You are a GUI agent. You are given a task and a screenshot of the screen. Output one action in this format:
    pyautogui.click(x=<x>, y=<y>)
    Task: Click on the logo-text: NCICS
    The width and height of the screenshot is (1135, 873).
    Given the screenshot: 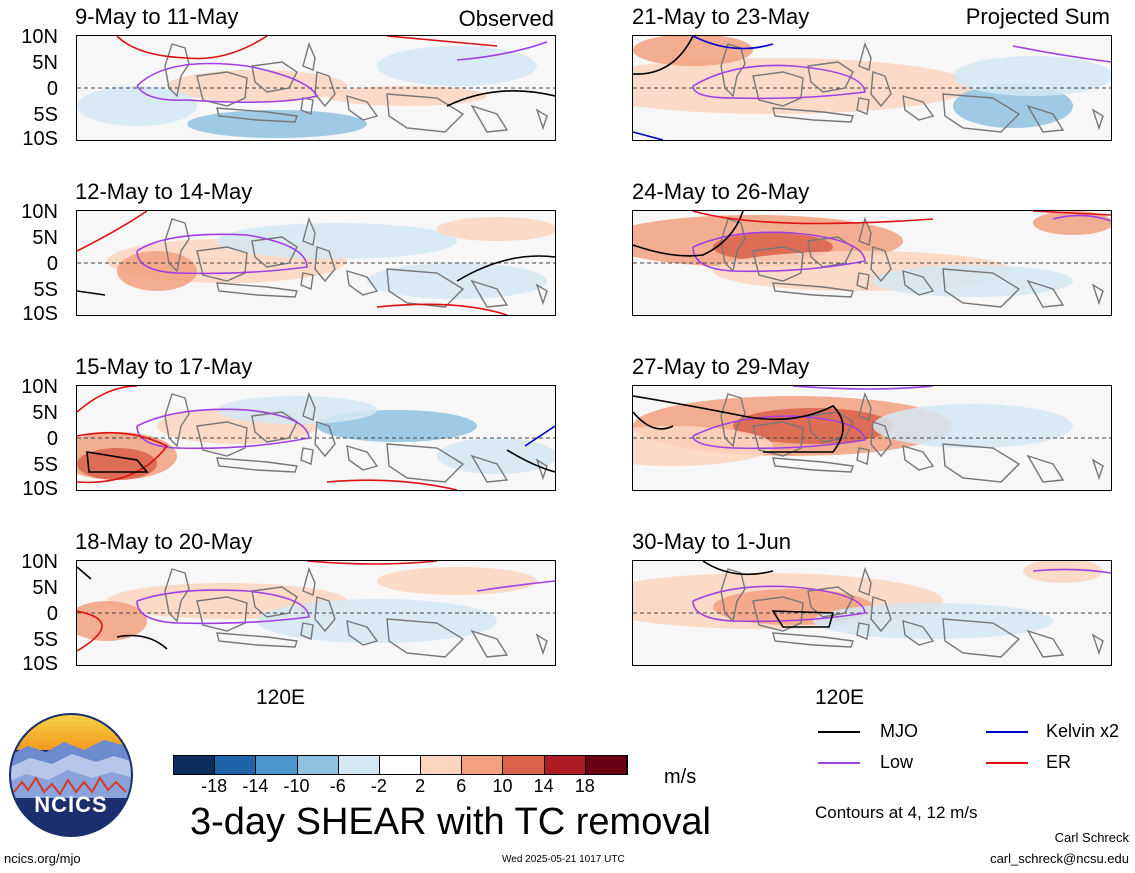 What is the action you would take?
    pyautogui.click(x=71, y=804)
    